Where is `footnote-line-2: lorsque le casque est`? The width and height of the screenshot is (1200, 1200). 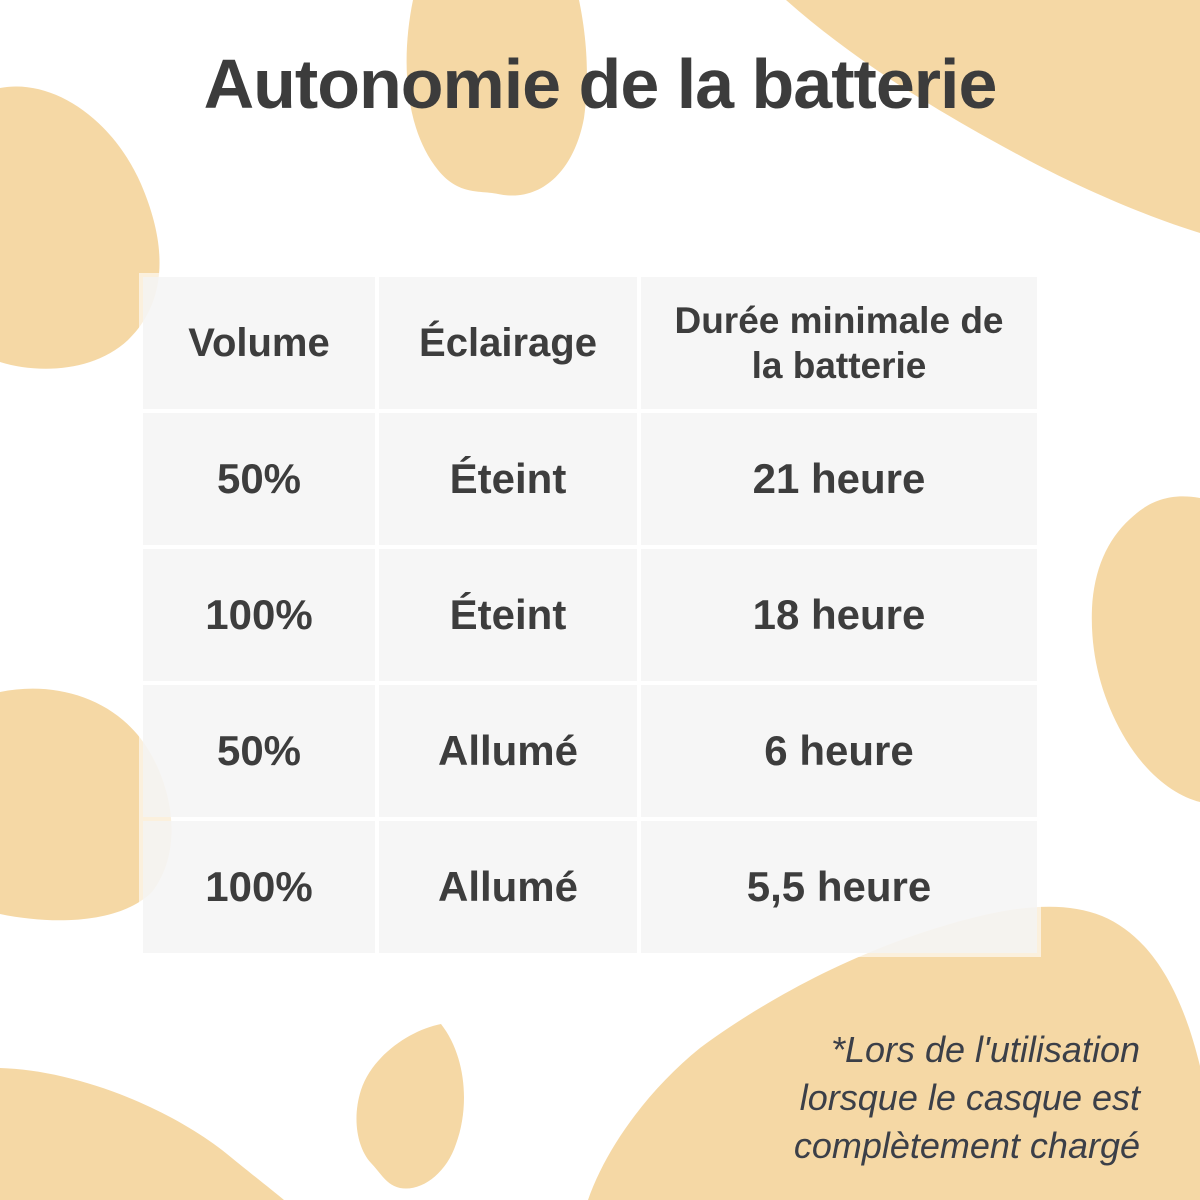 footnote-line-2: lorsque le casque est is located at coordinates (969, 1098).